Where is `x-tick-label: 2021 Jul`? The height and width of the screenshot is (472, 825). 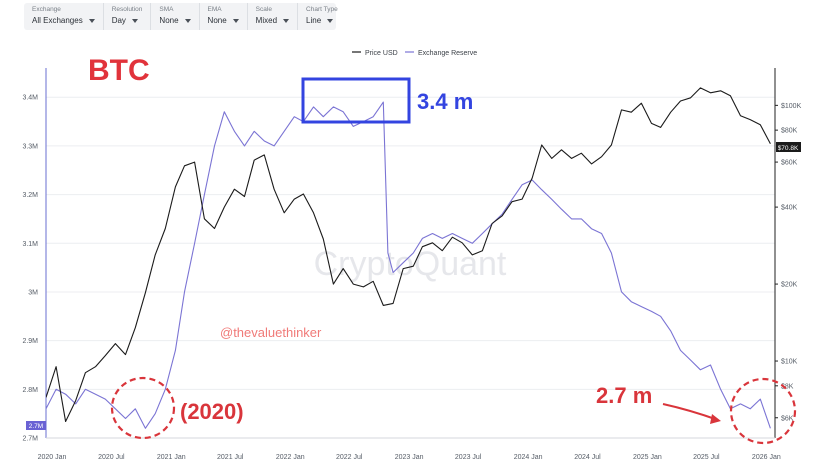
x-tick-label: 2021 Jul is located at coordinates (230, 457).